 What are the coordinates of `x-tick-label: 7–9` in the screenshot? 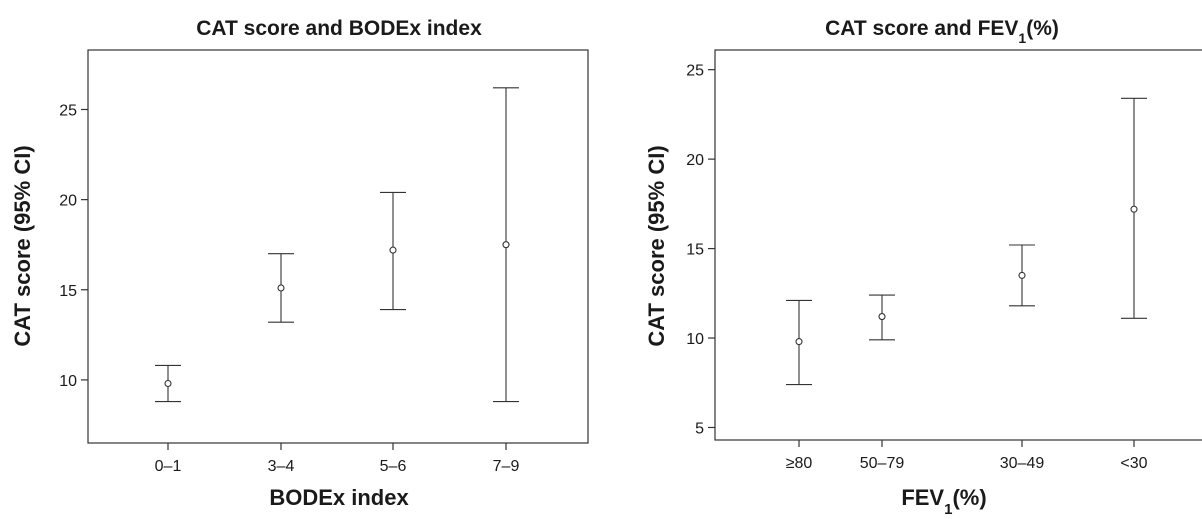 It's located at (506, 466).